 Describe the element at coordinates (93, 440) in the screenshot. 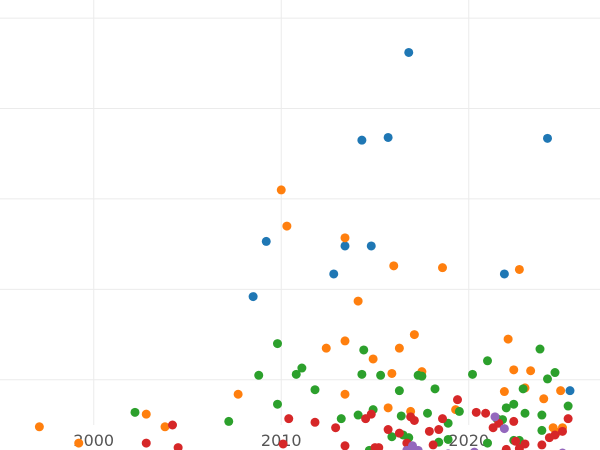

I see `x-tick-label: 2000` at that location.